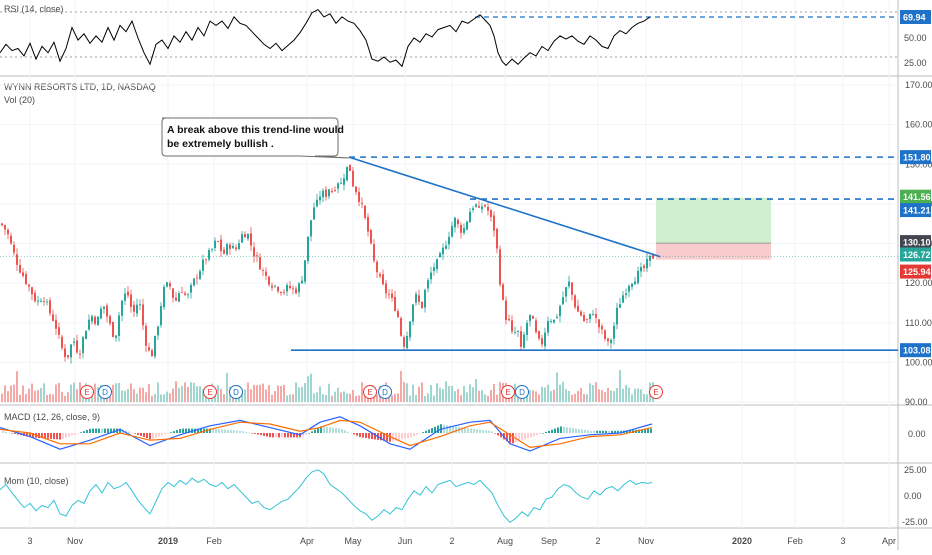 The image size is (932, 555). What do you see at coordinates (449, 36) in the screenshot?
I see `rsi-pane: RSI (14, close)` at bounding box center [449, 36].